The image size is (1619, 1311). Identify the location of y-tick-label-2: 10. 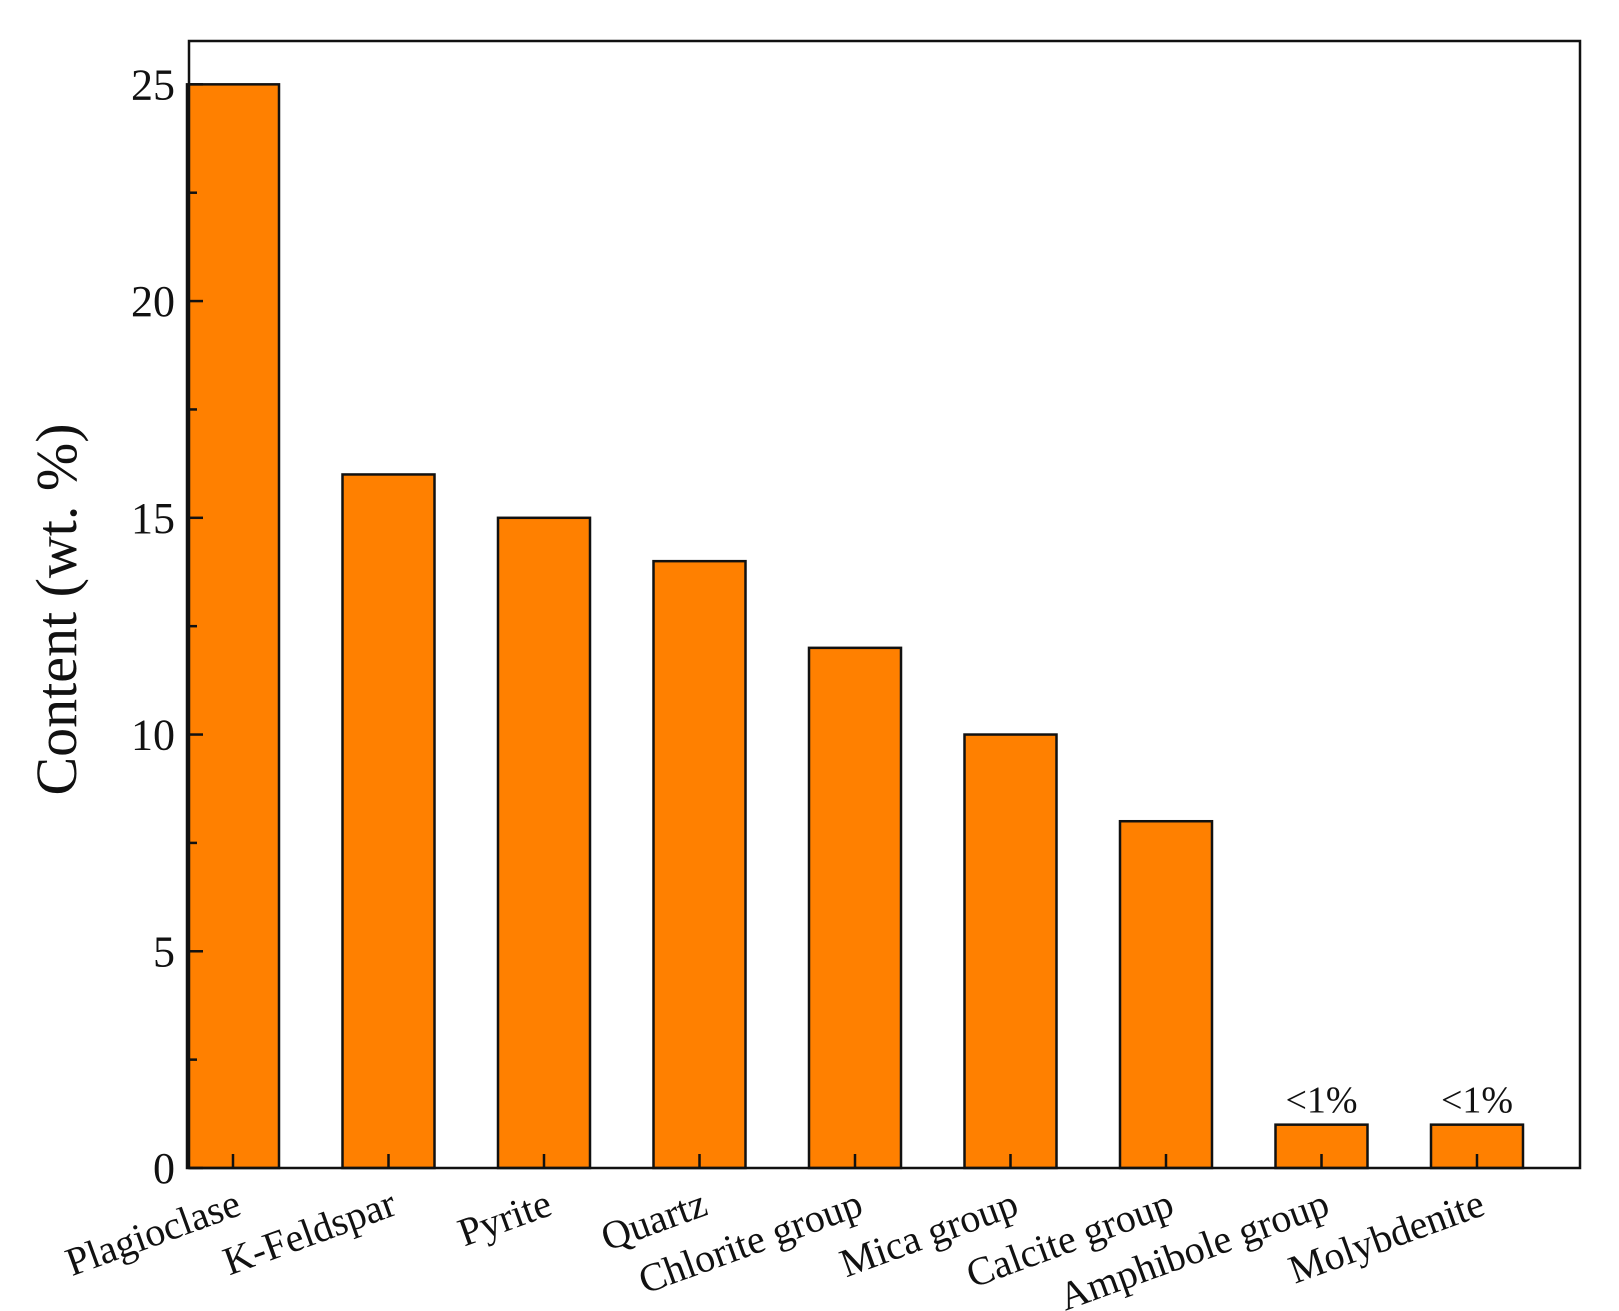
(153, 735).